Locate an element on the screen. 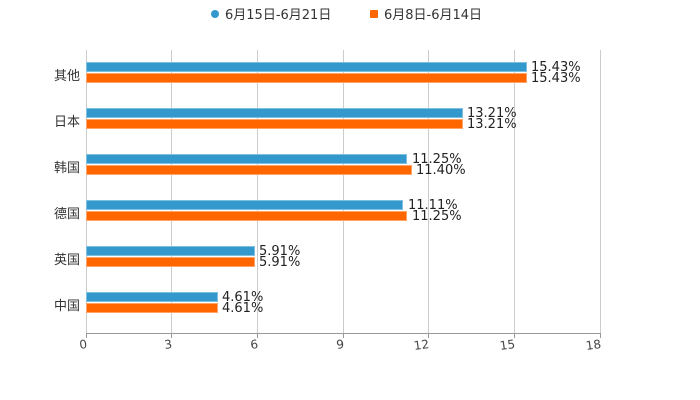  x-tick-label: 12 is located at coordinates (421, 345).